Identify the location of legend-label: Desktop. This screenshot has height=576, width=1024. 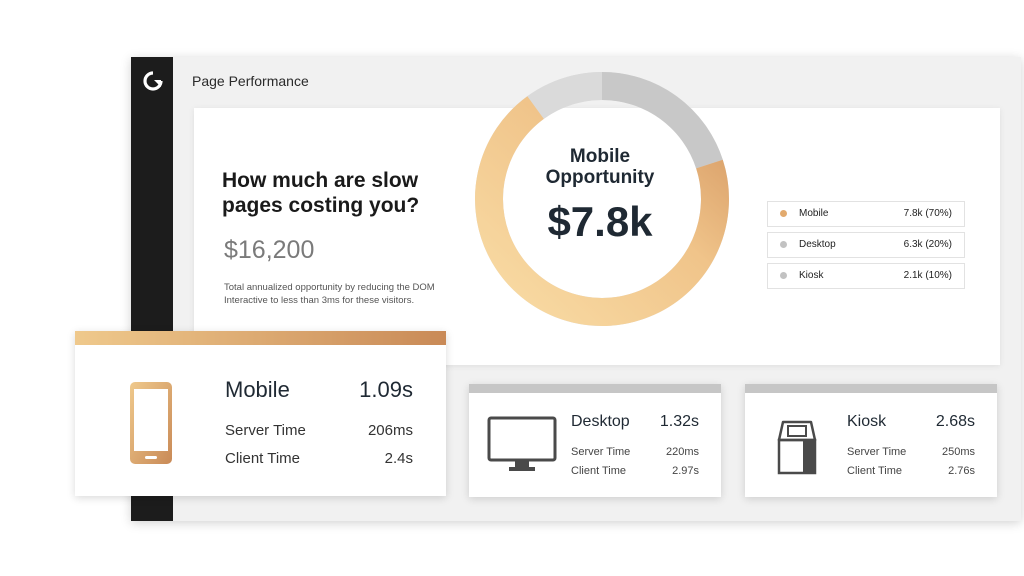
(817, 244).